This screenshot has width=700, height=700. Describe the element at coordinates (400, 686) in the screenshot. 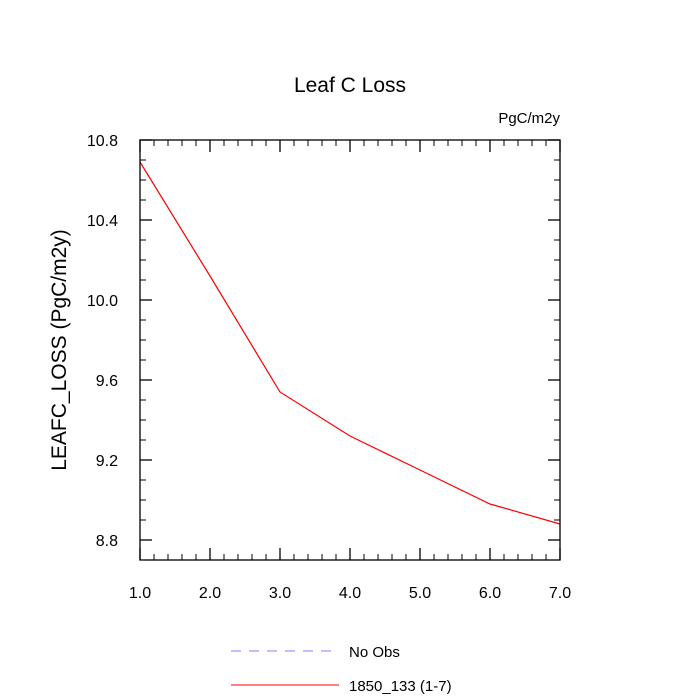

I see `legend-label: 1850_133 (1-7)` at that location.